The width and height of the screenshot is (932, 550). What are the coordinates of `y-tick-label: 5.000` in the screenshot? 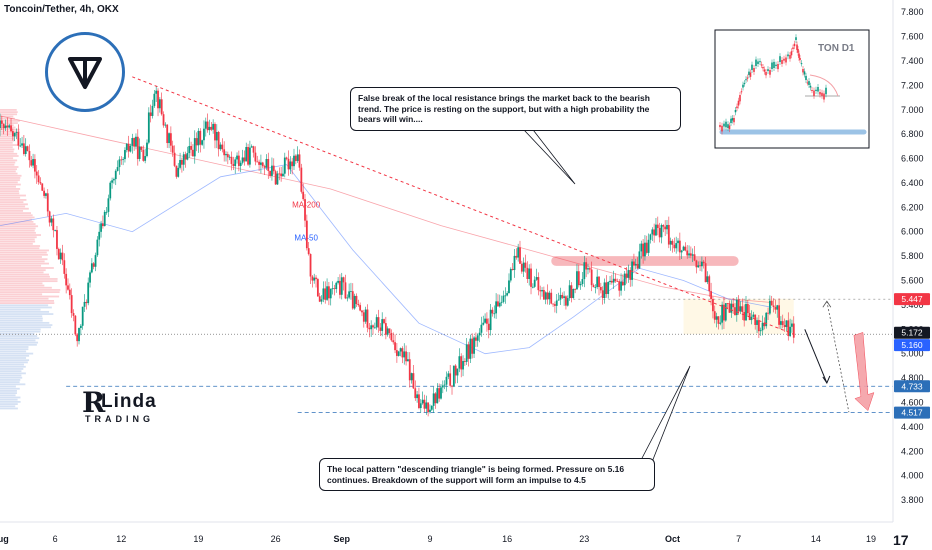 It's located at (912, 354).